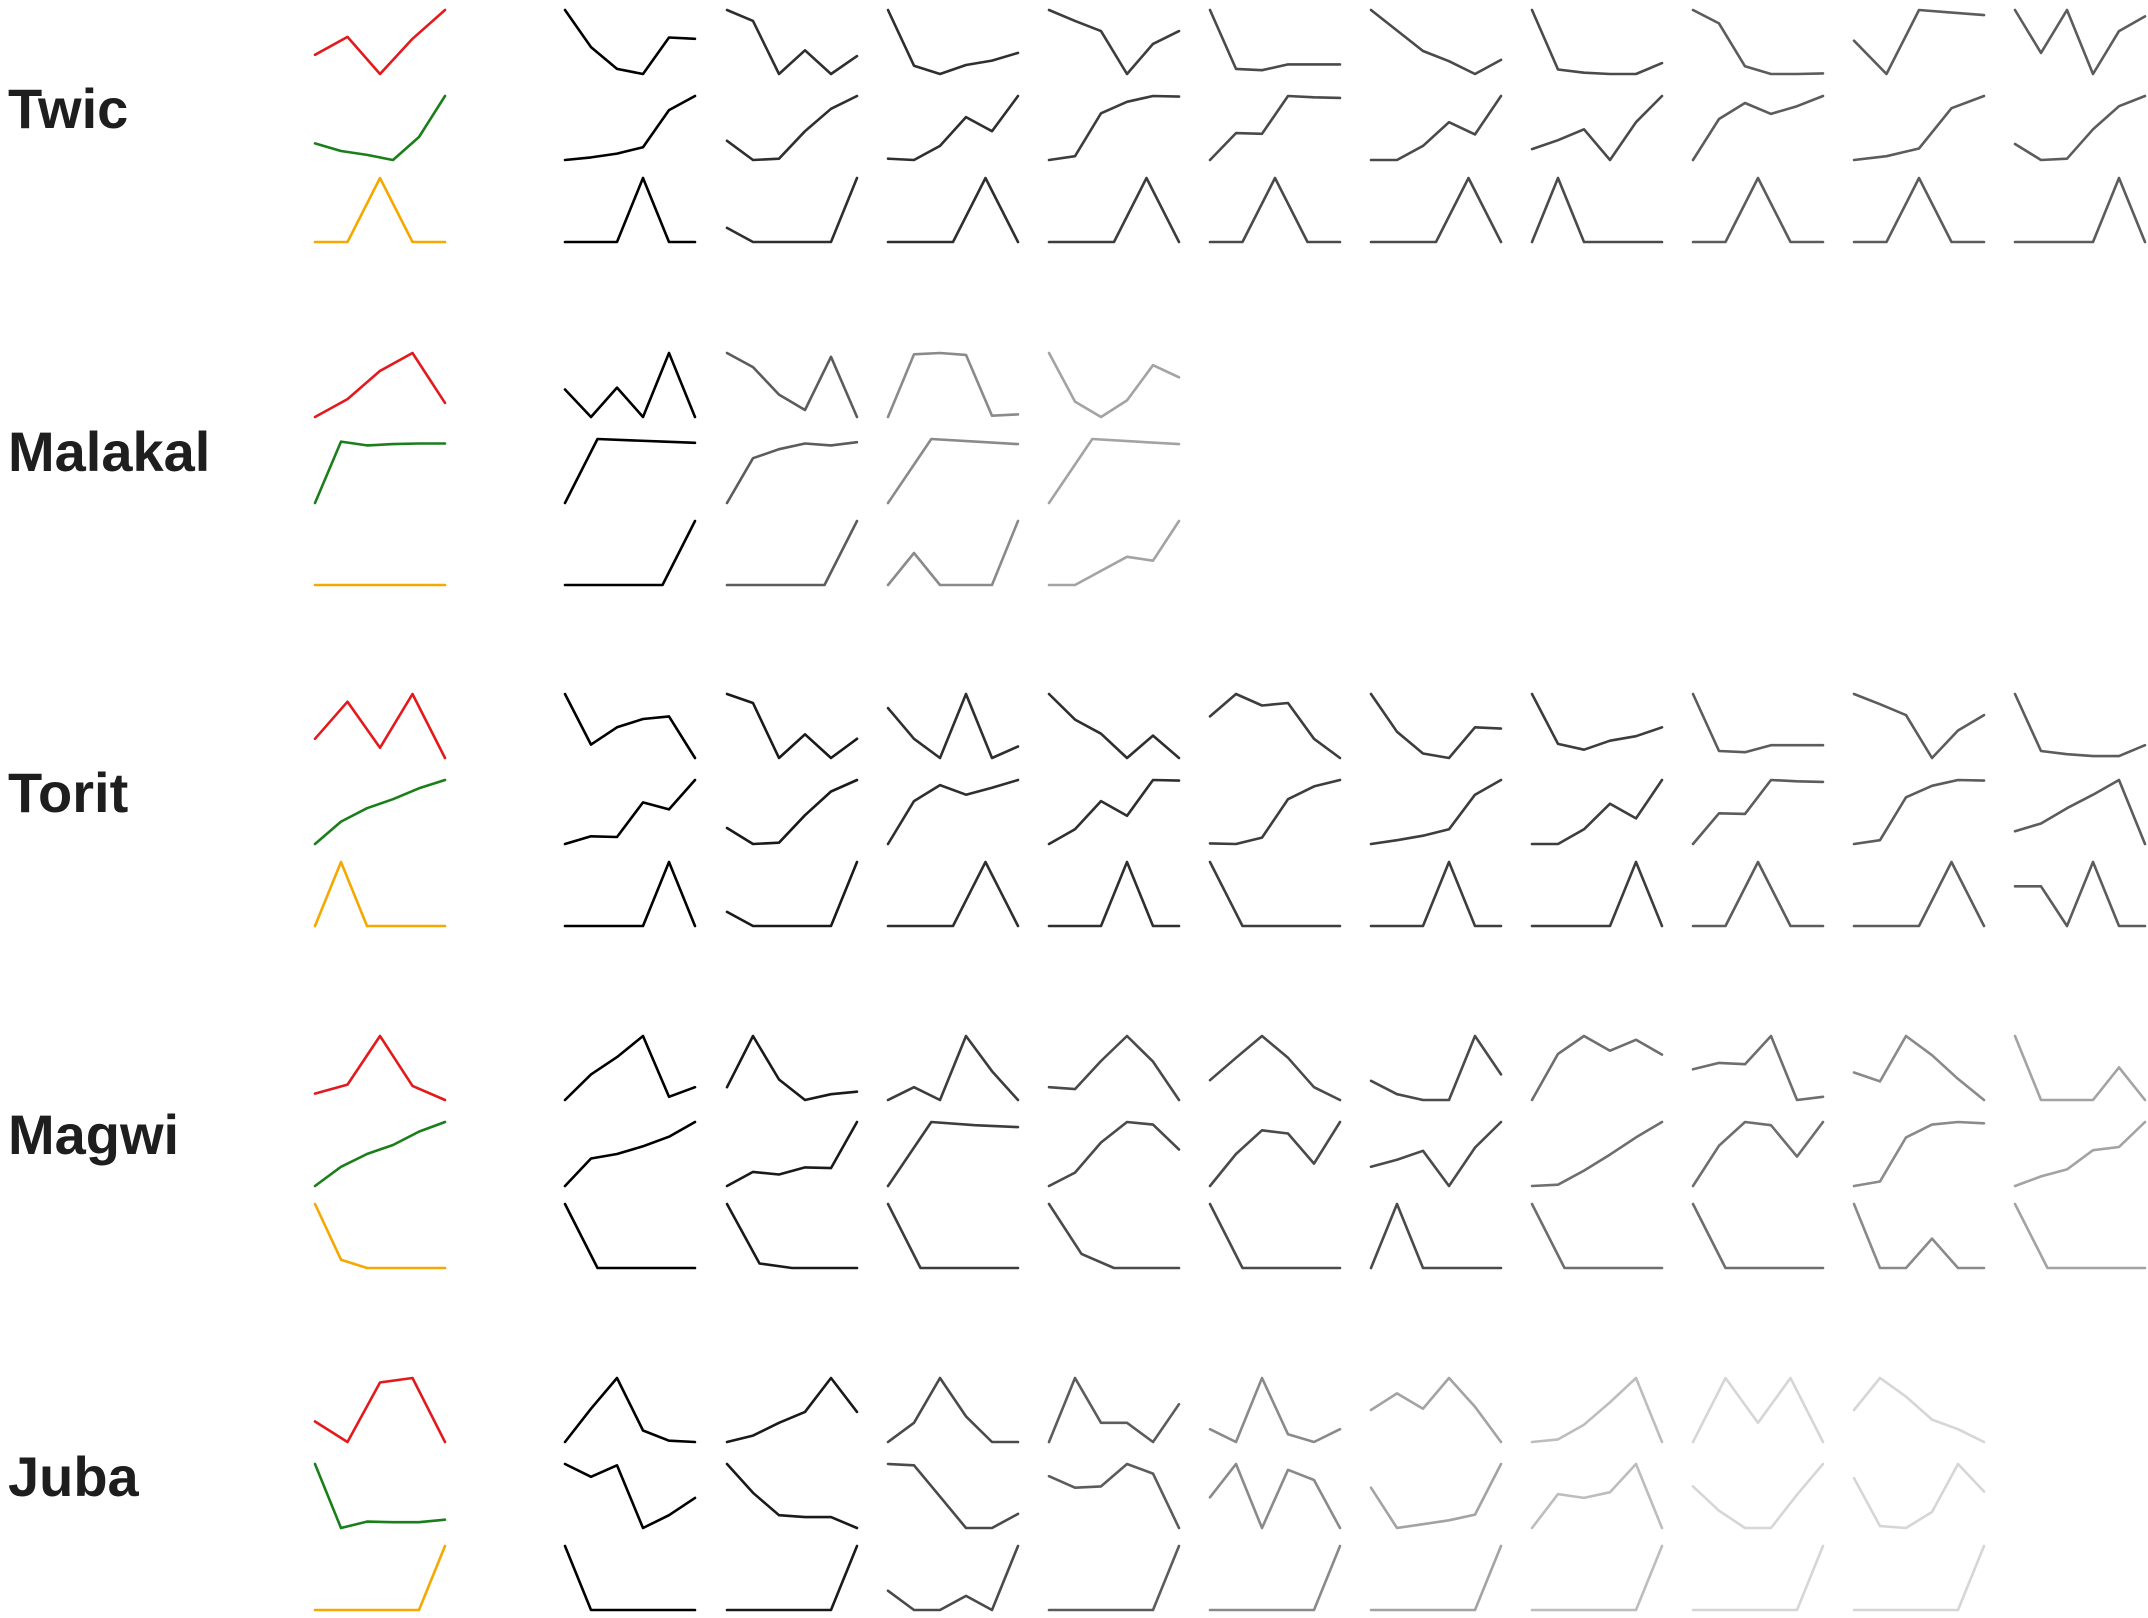 The height and width of the screenshot is (1618, 2148). I want to click on region-twic: Twic, so click(1077, 126).